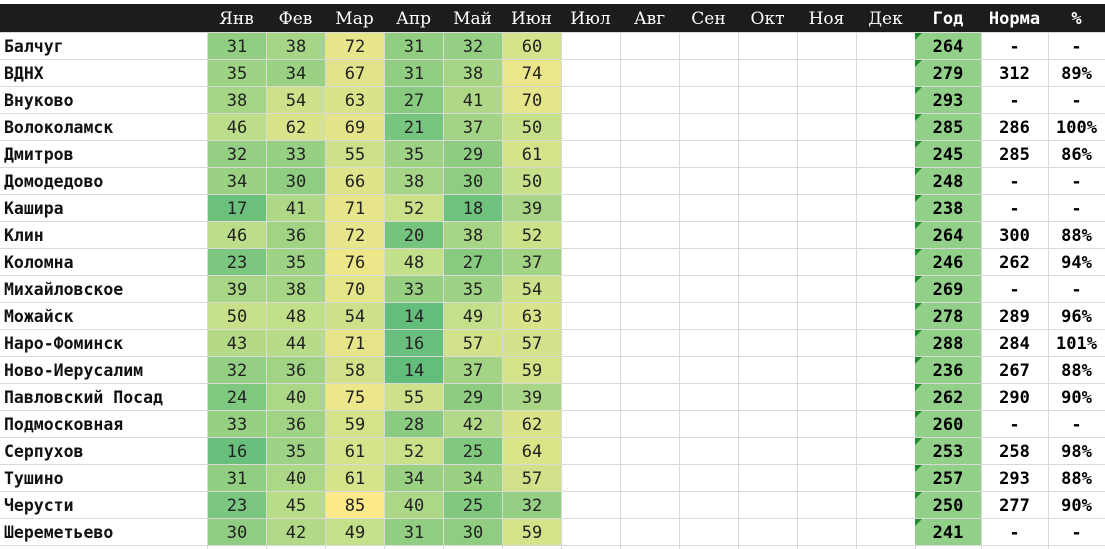  I want to click on heat-cell: 28, so click(414, 424).